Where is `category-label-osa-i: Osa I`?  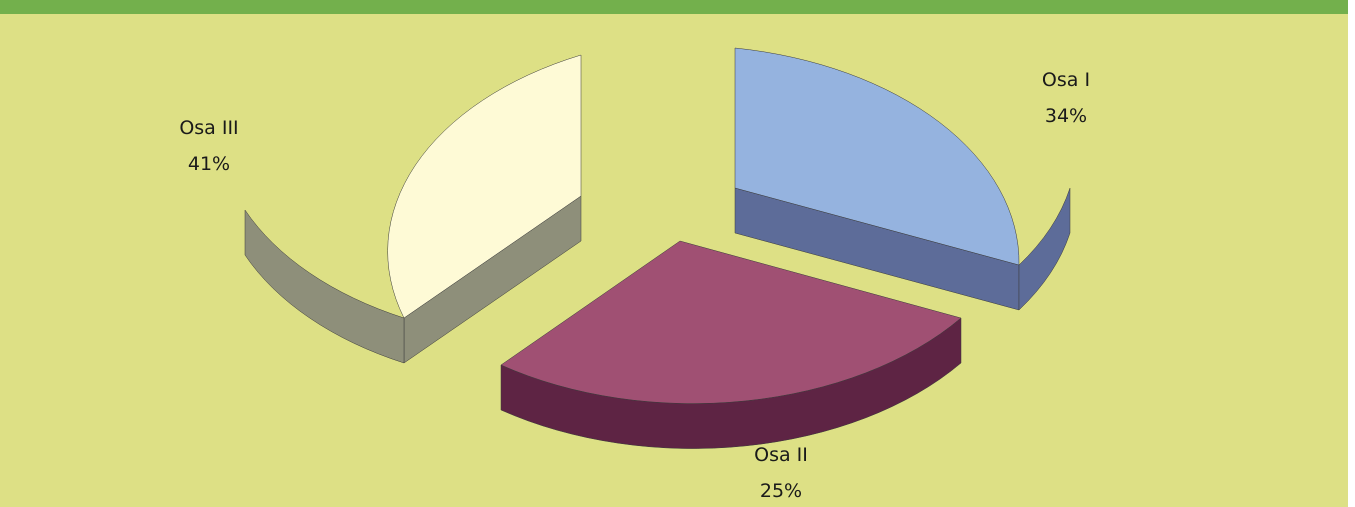
category-label-osa-i: Osa I is located at coordinates (1066, 80).